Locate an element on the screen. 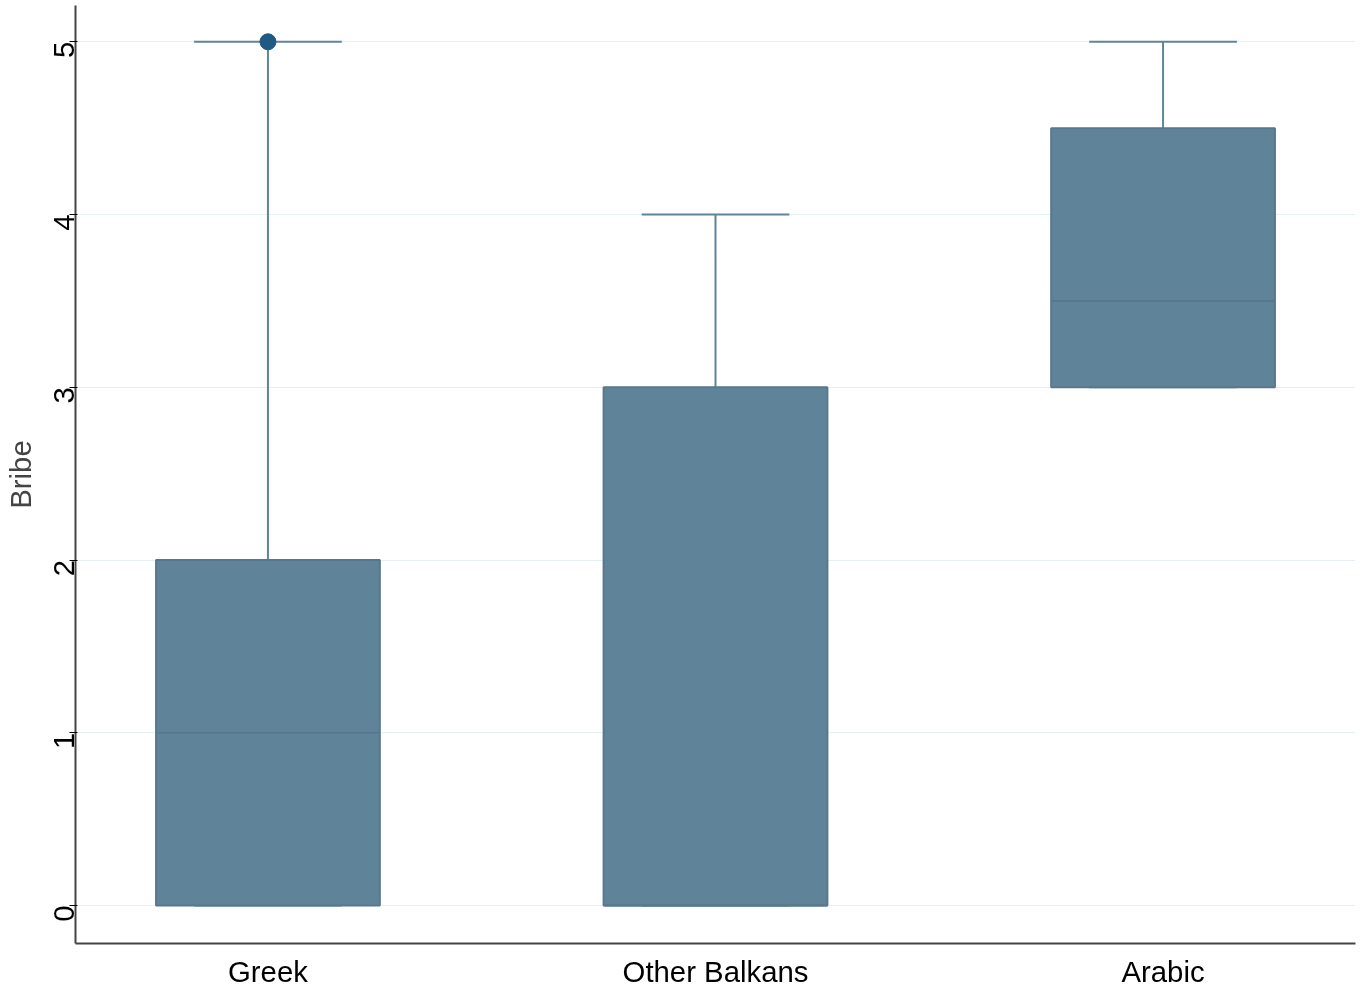 This screenshot has width=1371, height=1001. y-tick-label: 0 is located at coordinates (64, 913).